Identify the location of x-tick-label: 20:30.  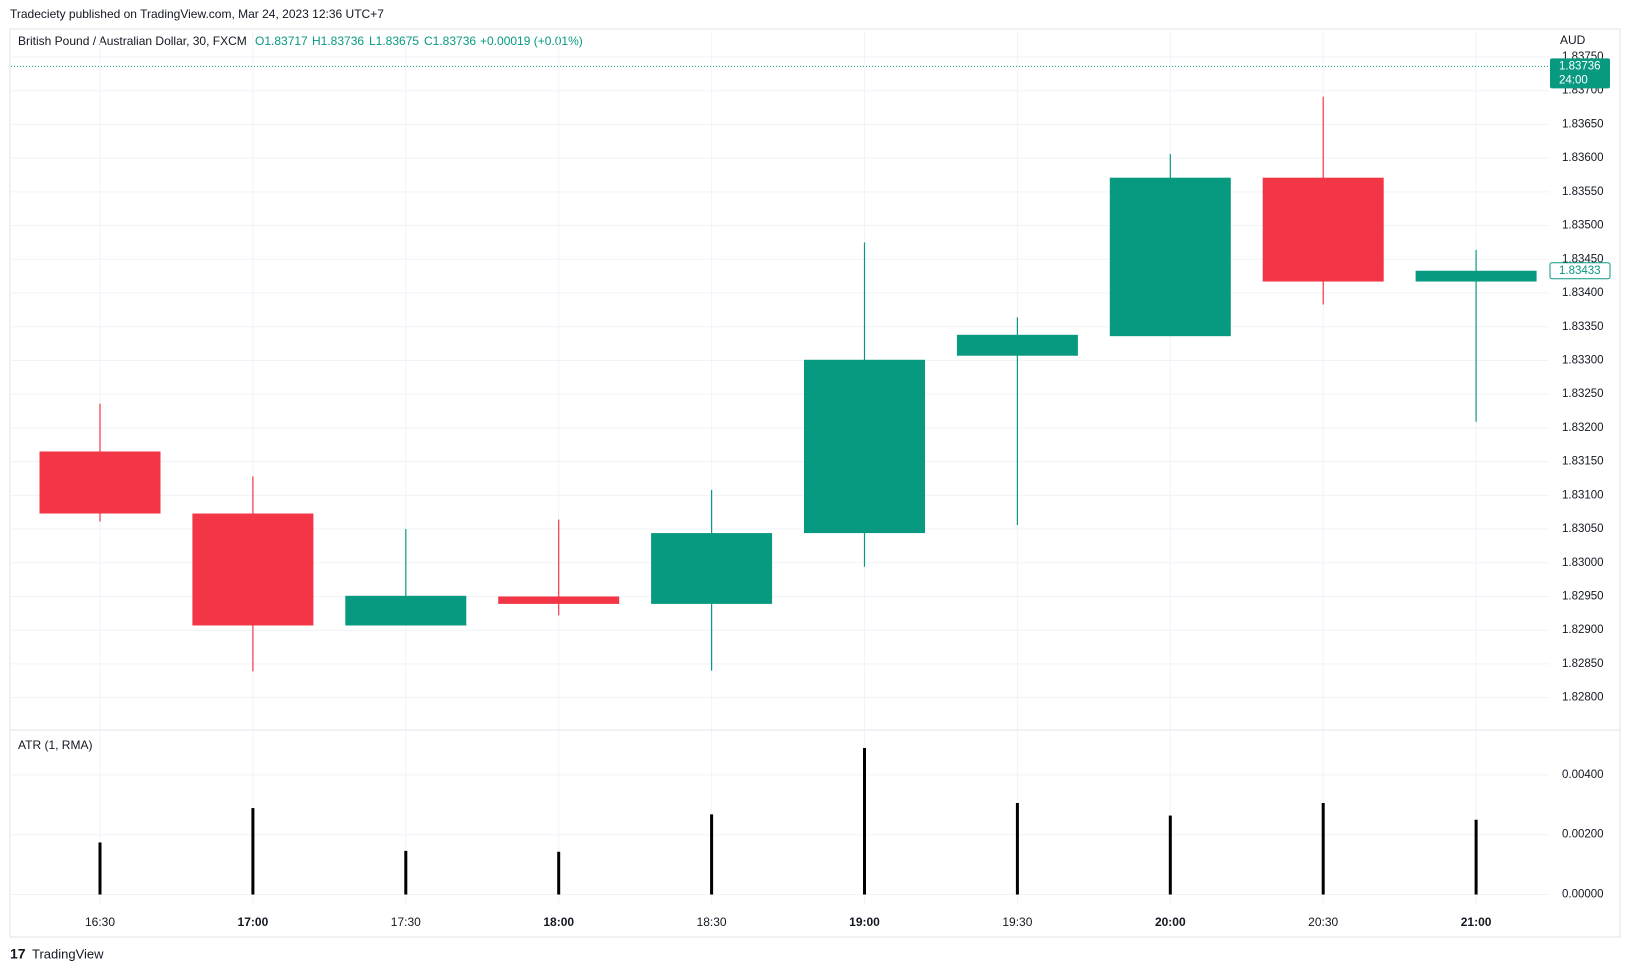
(1323, 922).